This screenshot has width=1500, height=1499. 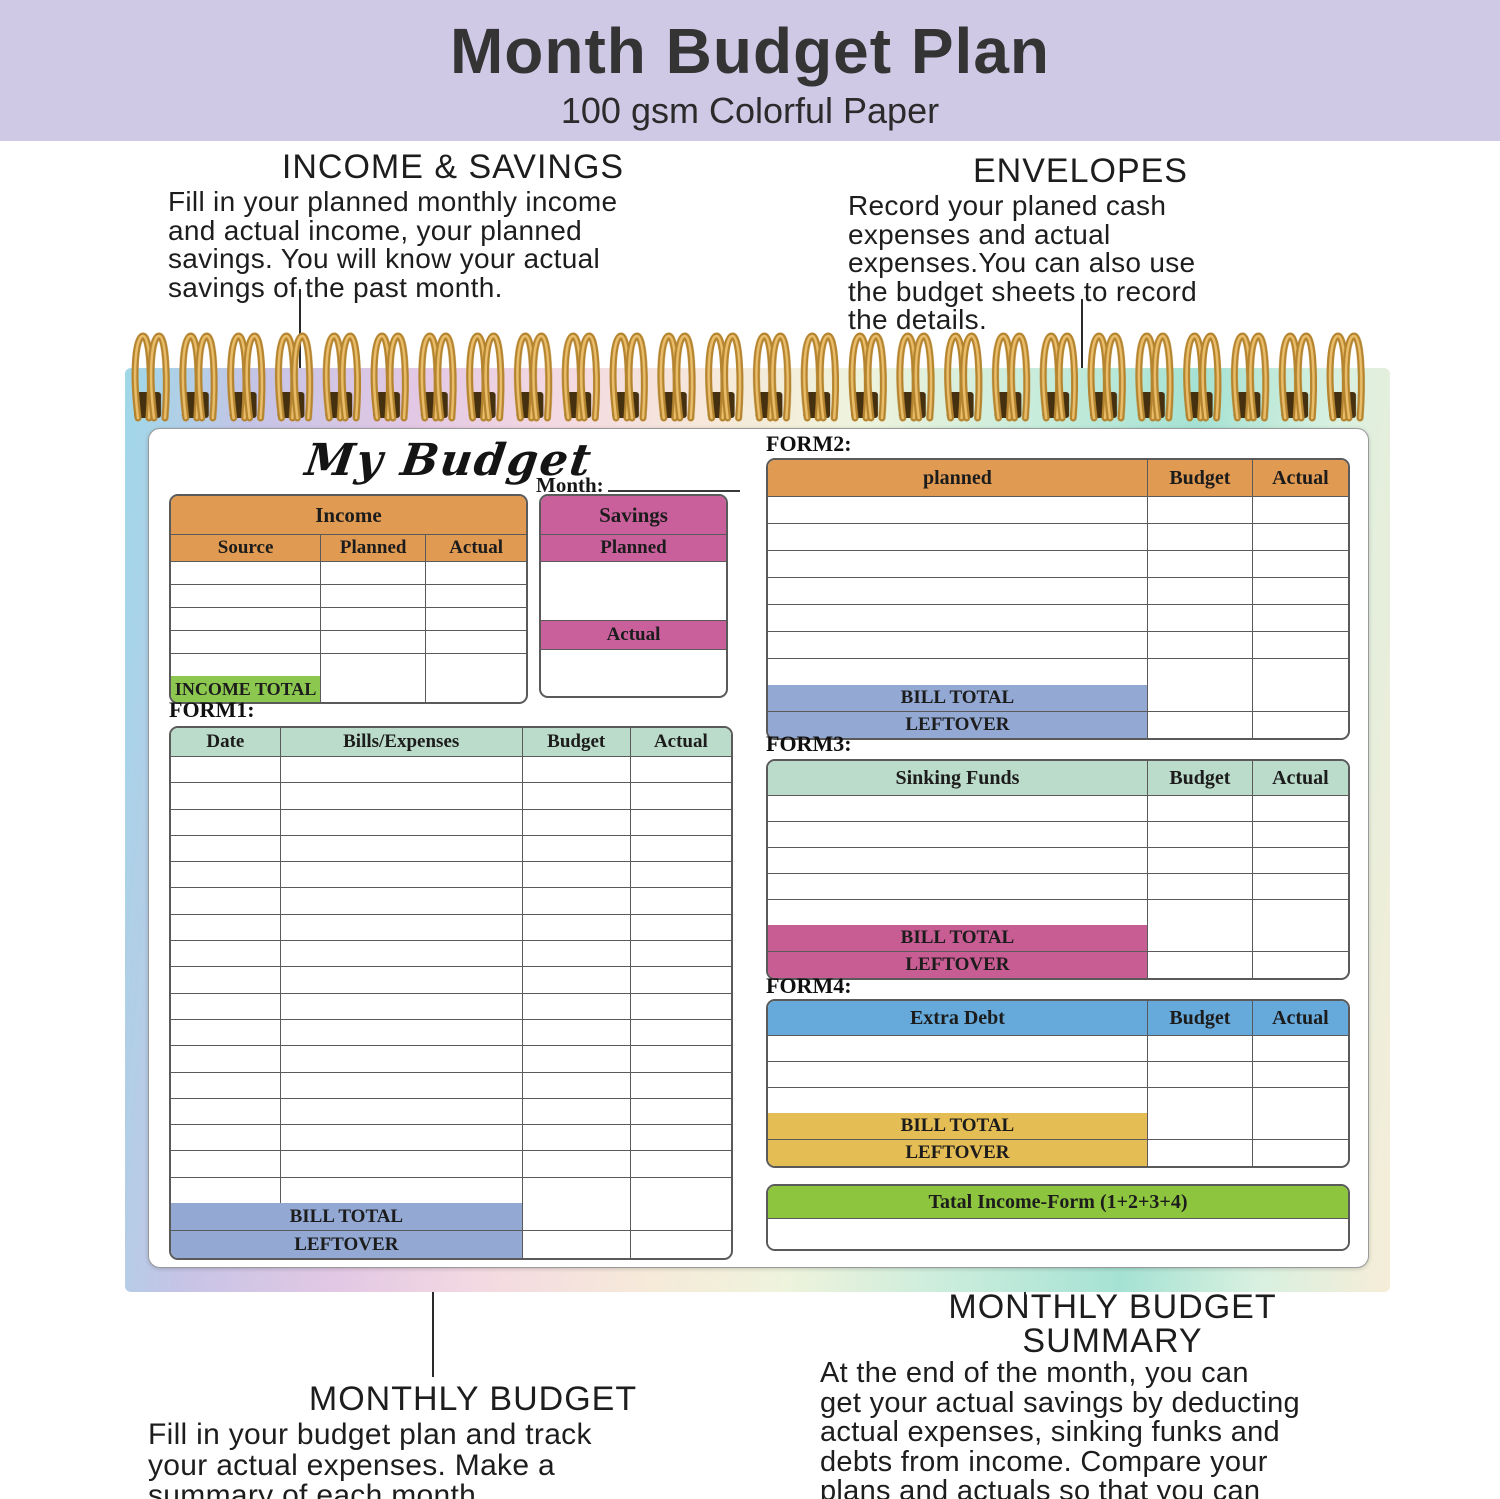 I want to click on savings-planned-space, so click(x=633, y=591).